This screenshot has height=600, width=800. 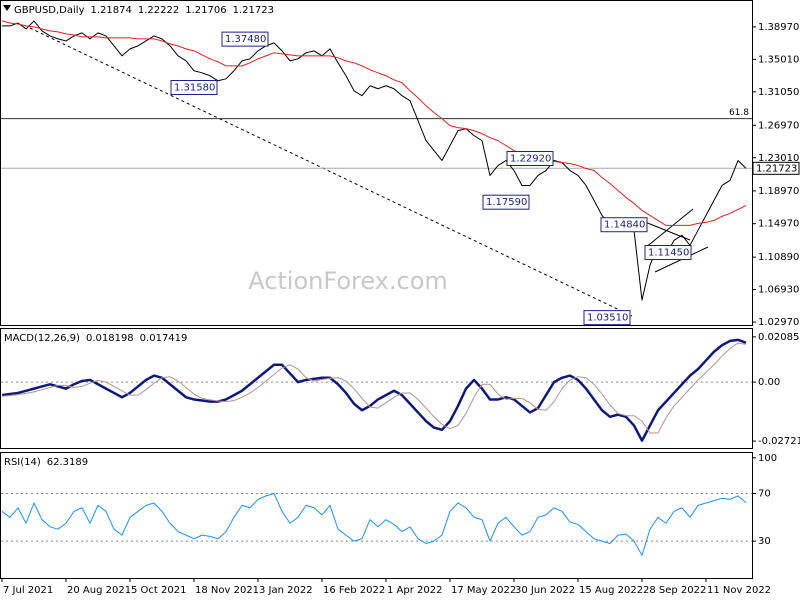 I want to click on x-tick-label: 17 May 2022, so click(x=483, y=590).